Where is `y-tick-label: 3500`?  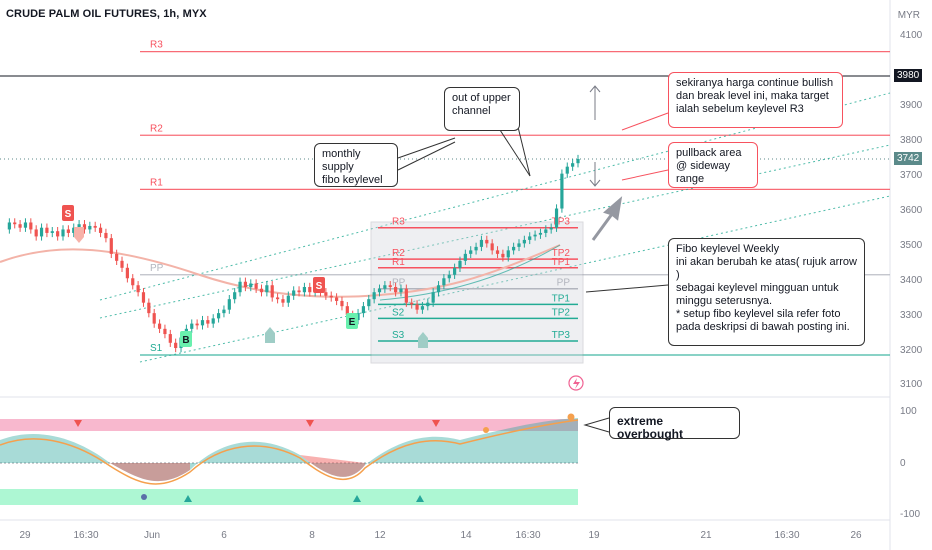 y-tick-label: 3500 is located at coordinates (911, 245).